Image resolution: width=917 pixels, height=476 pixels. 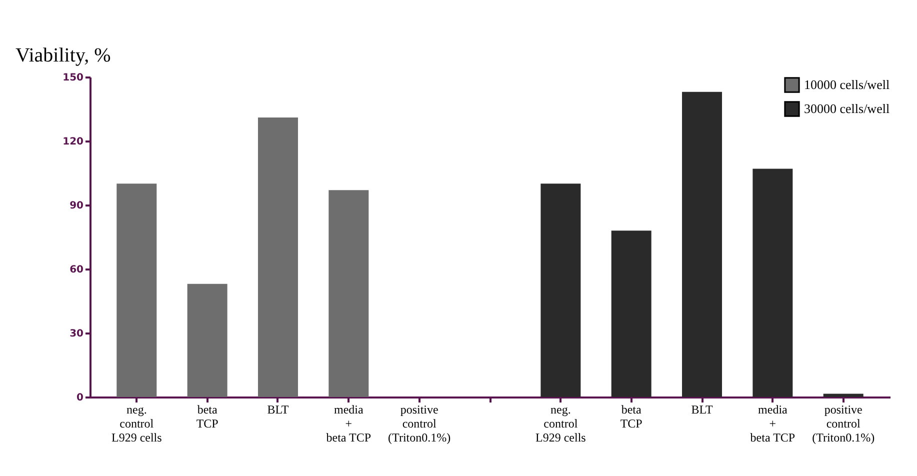 I want to click on y-tick-label: 60, so click(x=77, y=270).